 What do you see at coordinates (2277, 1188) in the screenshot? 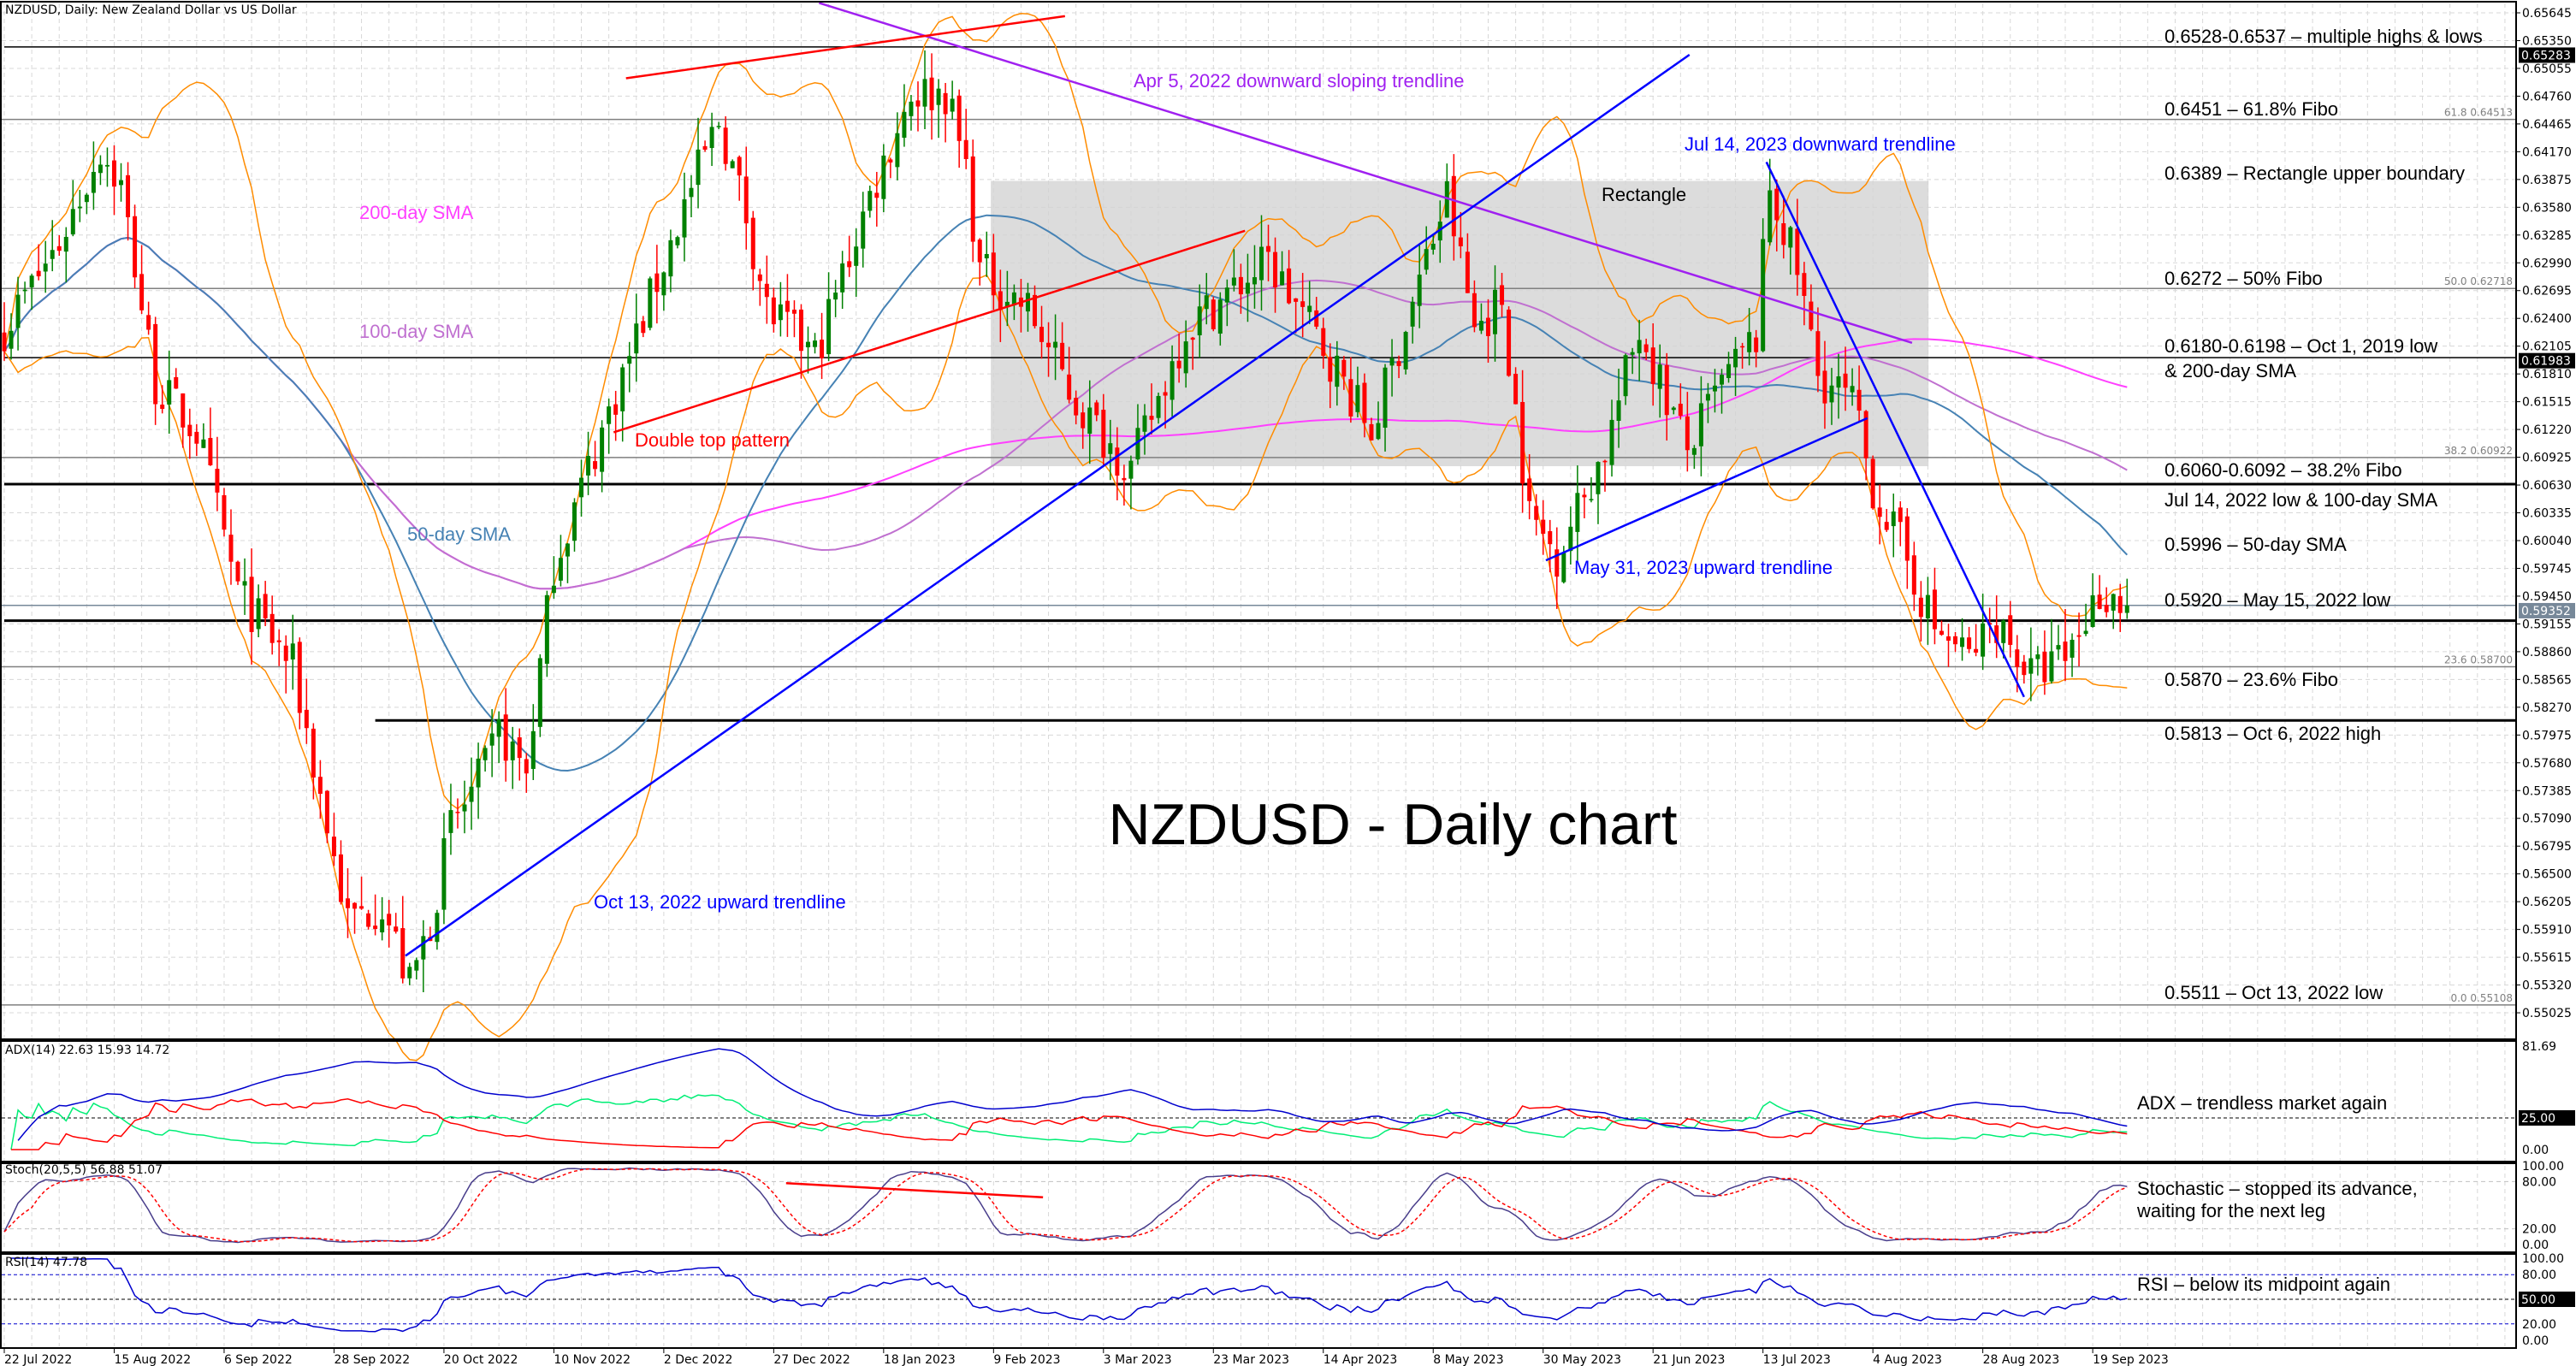
I see `stoch-note-line1: Stochastic – stopped its advance,` at bounding box center [2277, 1188].